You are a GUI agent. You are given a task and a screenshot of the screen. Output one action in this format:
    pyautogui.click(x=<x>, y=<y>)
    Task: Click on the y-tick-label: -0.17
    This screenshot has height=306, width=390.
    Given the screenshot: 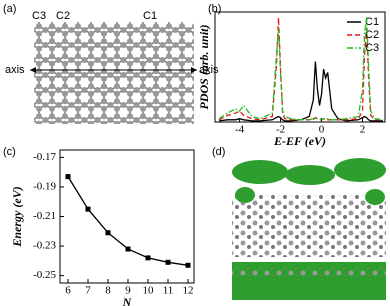 What is the action you would take?
    pyautogui.click(x=44, y=157)
    